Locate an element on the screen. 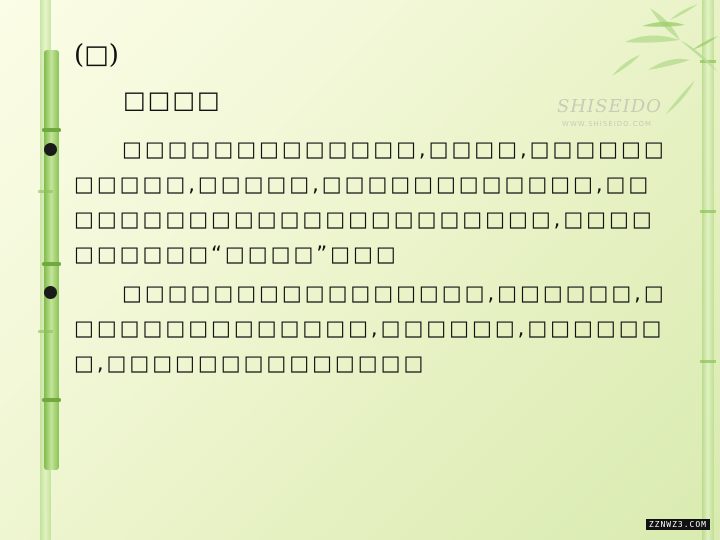 This screenshot has width=720, height=540. section-heading: (□) is located at coordinates (96, 55).